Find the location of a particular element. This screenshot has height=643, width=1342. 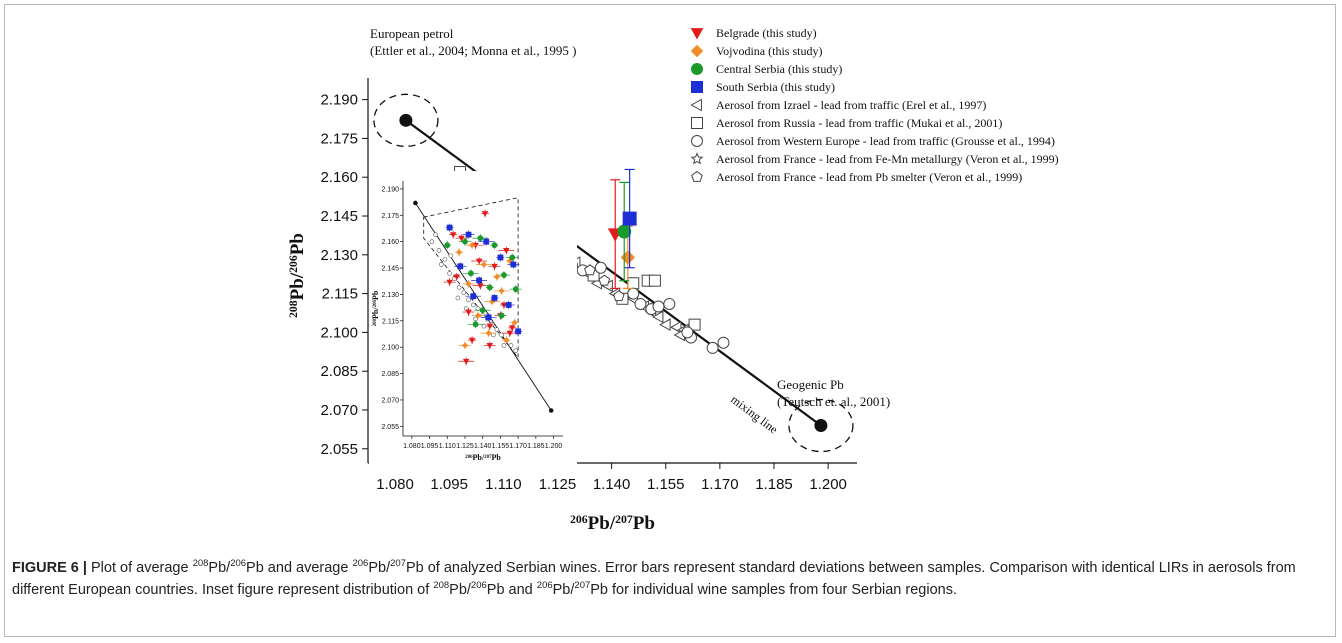

inset-x-tick-label: 1.110 is located at coordinates (447, 446).